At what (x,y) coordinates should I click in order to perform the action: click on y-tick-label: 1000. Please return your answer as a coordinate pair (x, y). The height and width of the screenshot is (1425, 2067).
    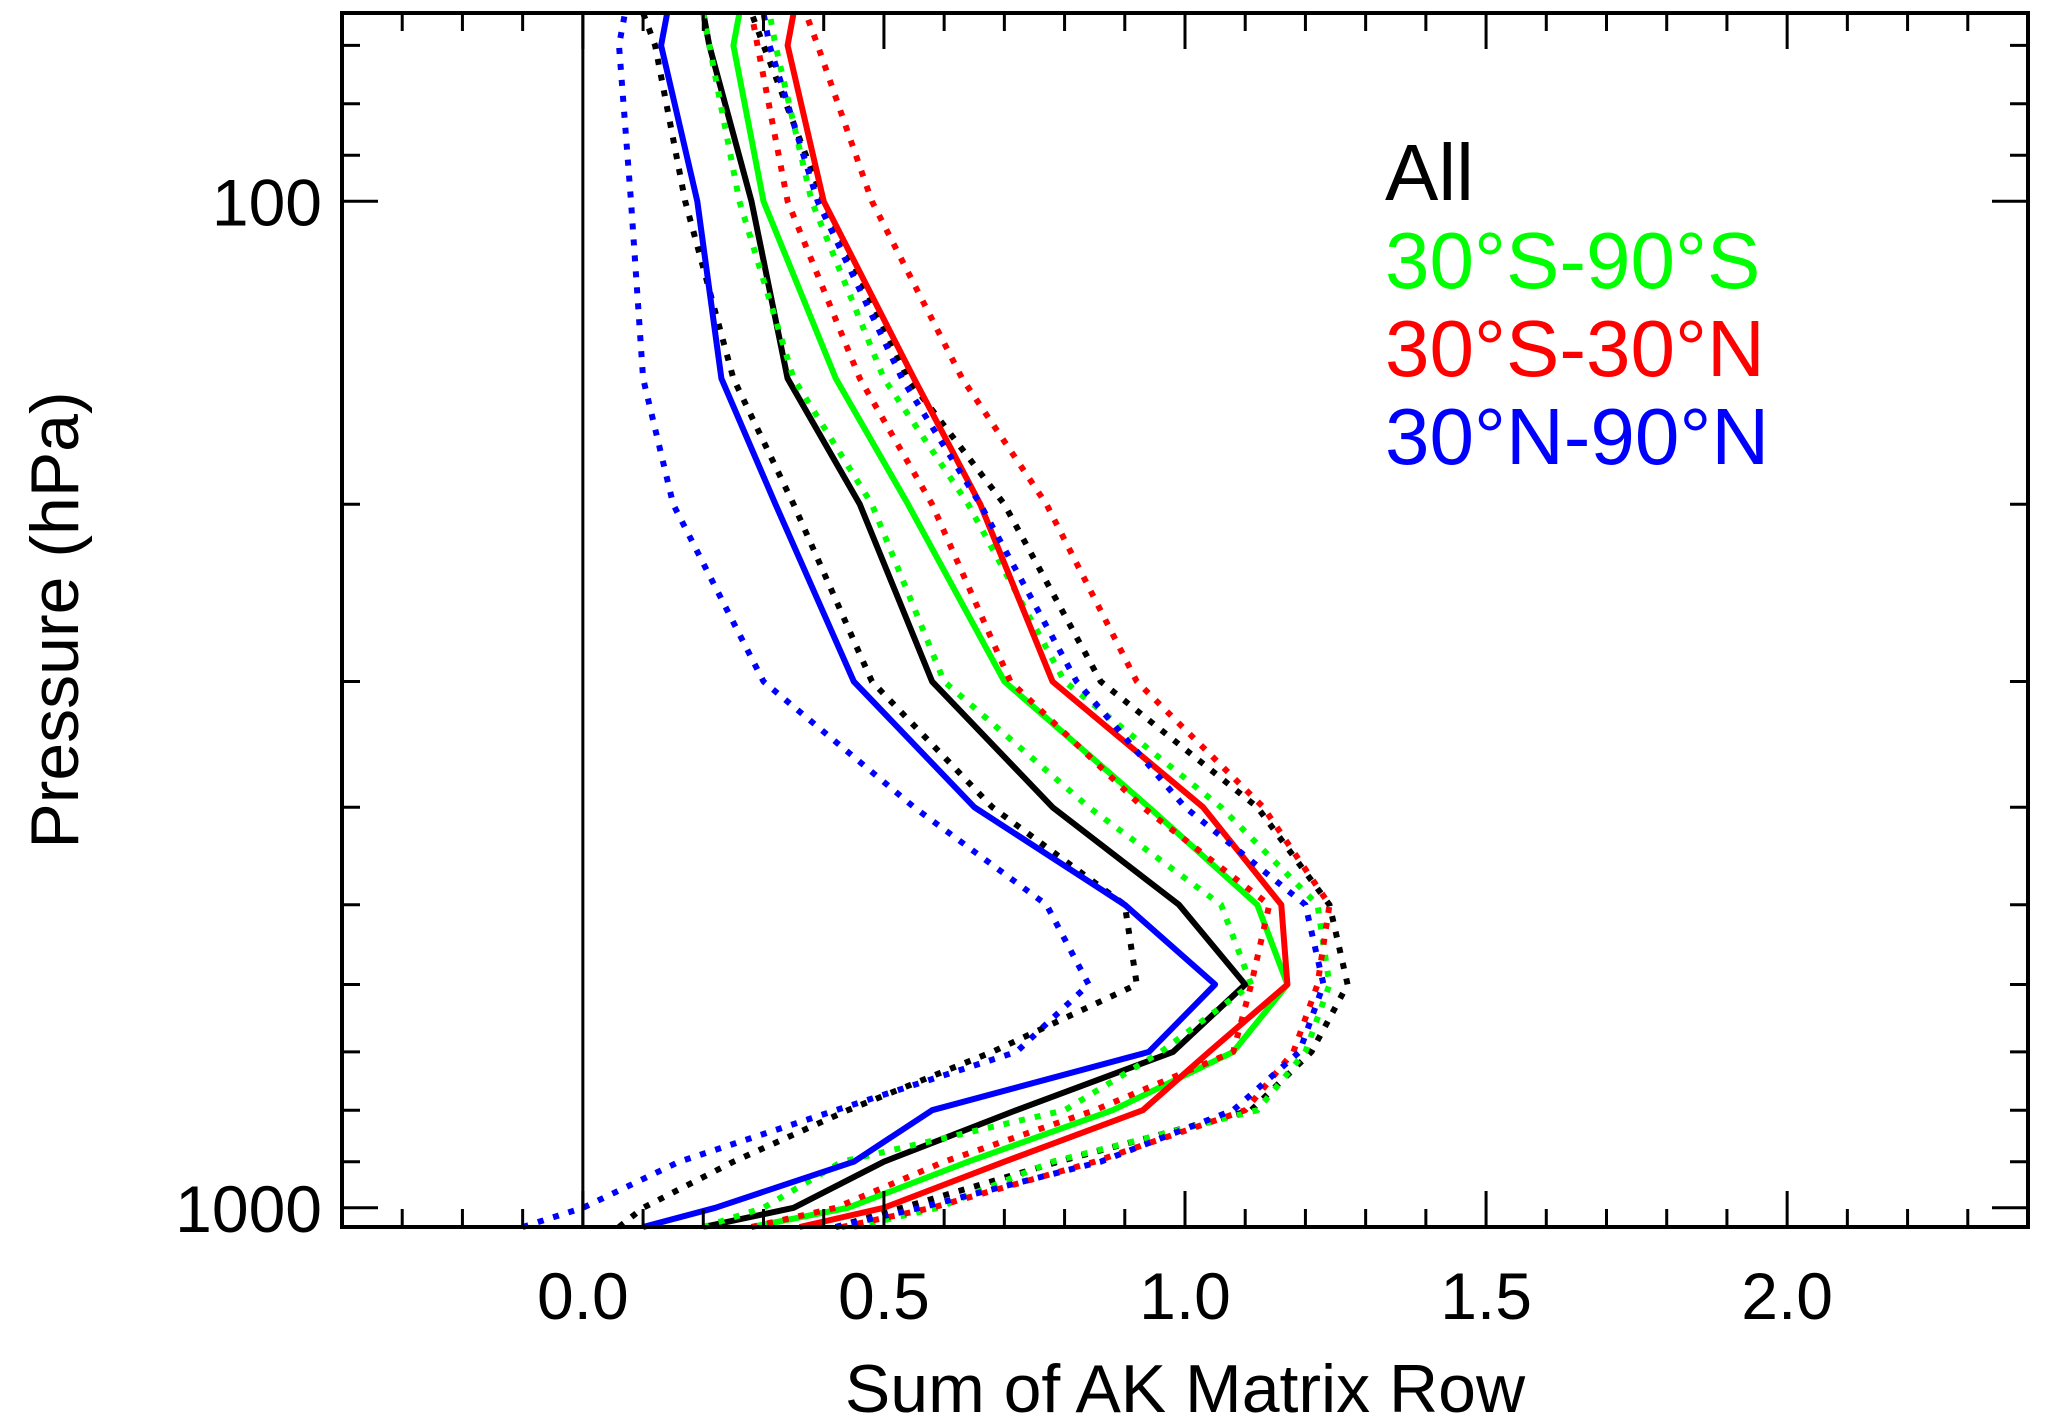
    Looking at the image, I should click on (248, 1209).